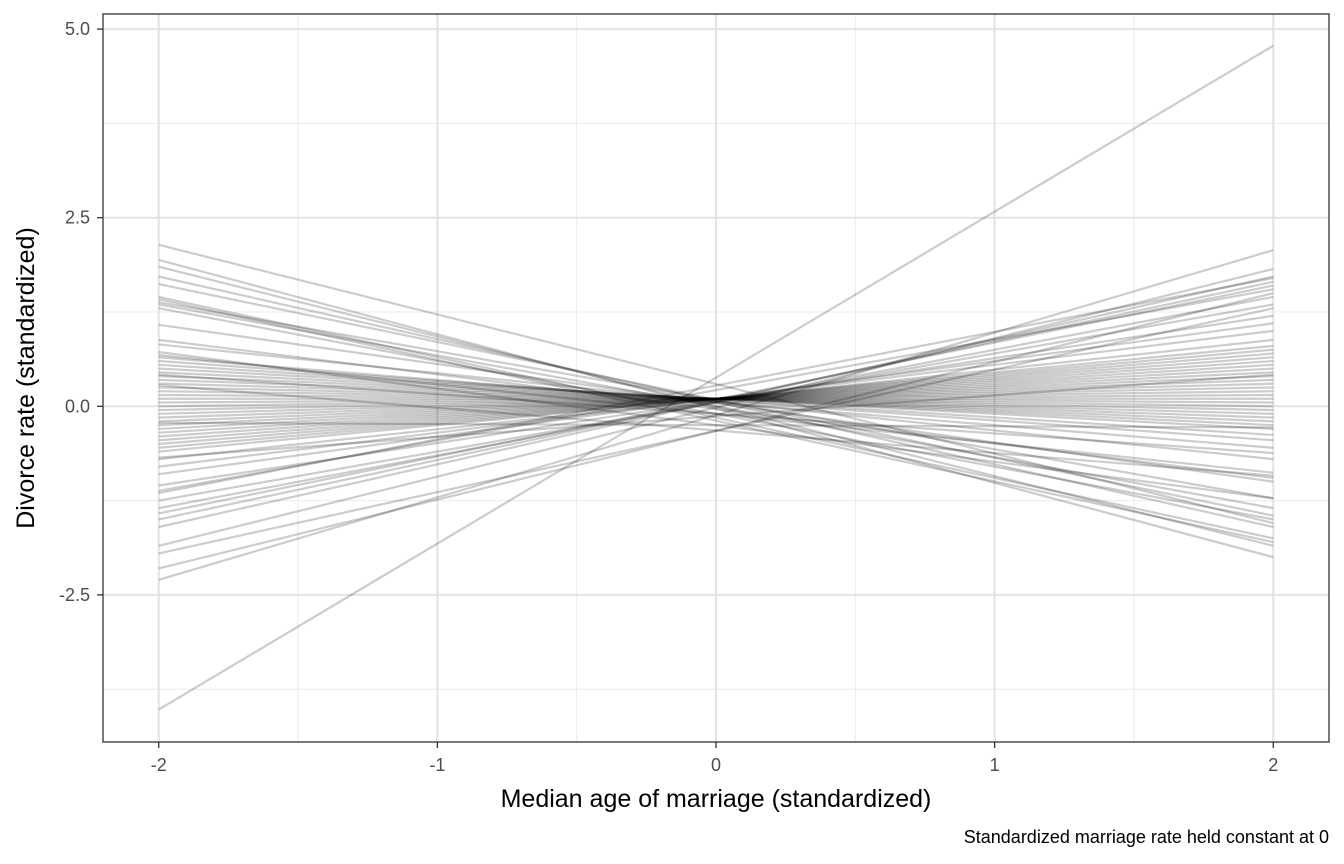  Describe the element at coordinates (26, 378) in the screenshot. I see `y-axis-title: Divorce rate (standardized)` at that location.